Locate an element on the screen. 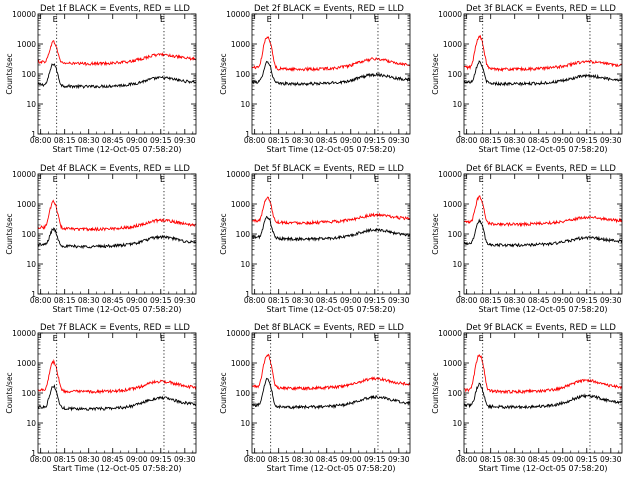 This screenshot has width=640, height=480. panel-title: Det 4f BLACK = Events, RED = LLD is located at coordinates (115, 169).